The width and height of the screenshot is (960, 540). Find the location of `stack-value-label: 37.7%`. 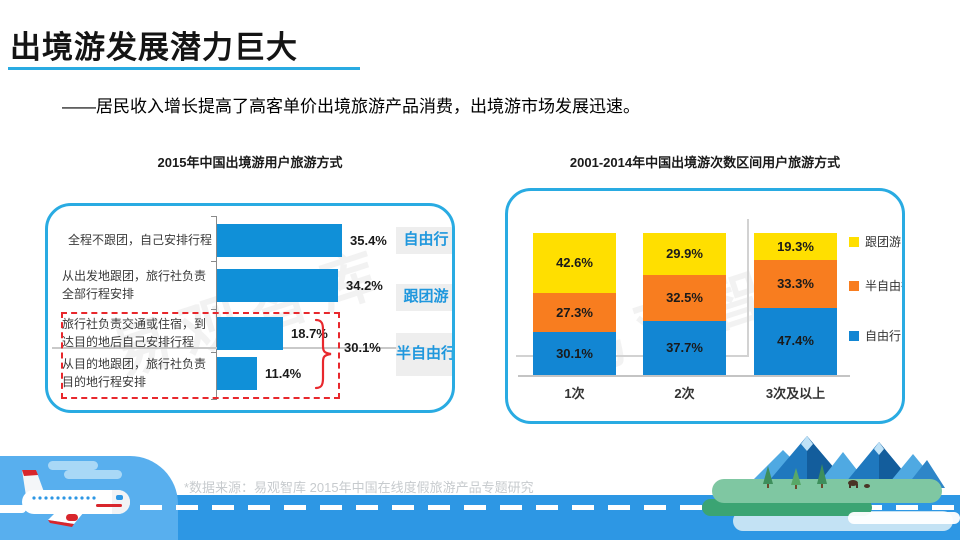

stack-value-label: 37.7% is located at coordinates (684, 347).